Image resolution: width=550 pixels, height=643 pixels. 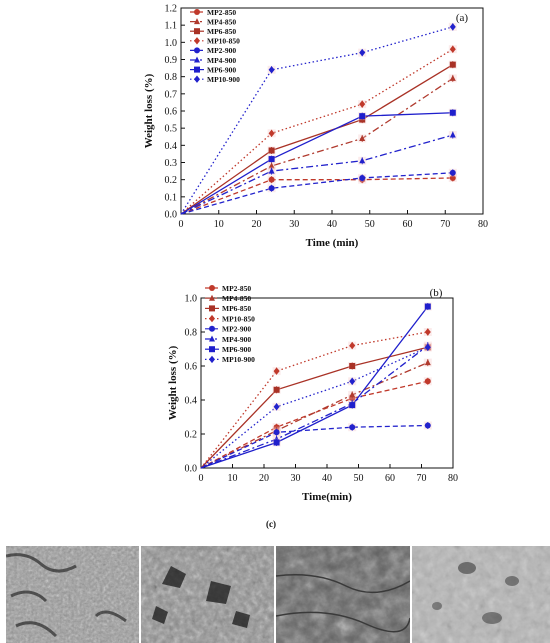 I want to click on y-tick-label: 0.6, so click(x=171, y=112).